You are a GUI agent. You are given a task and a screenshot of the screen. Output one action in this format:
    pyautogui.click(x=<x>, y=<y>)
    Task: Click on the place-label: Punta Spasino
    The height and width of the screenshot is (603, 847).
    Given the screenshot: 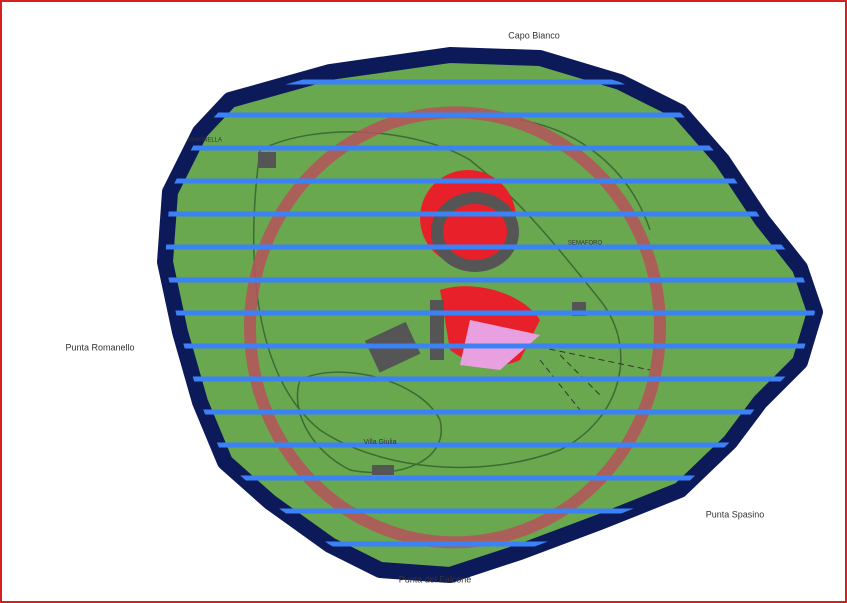 What is the action you would take?
    pyautogui.click(x=735, y=514)
    